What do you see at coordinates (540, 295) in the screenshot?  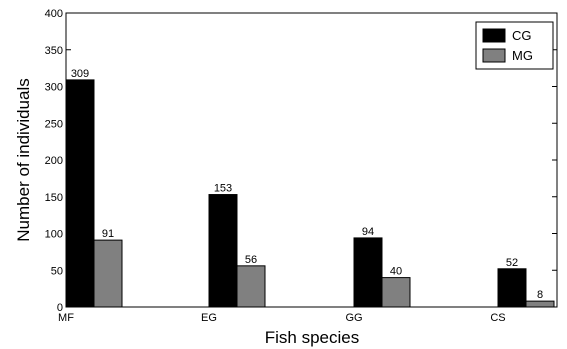 I see `data-label: 8` at bounding box center [540, 295].